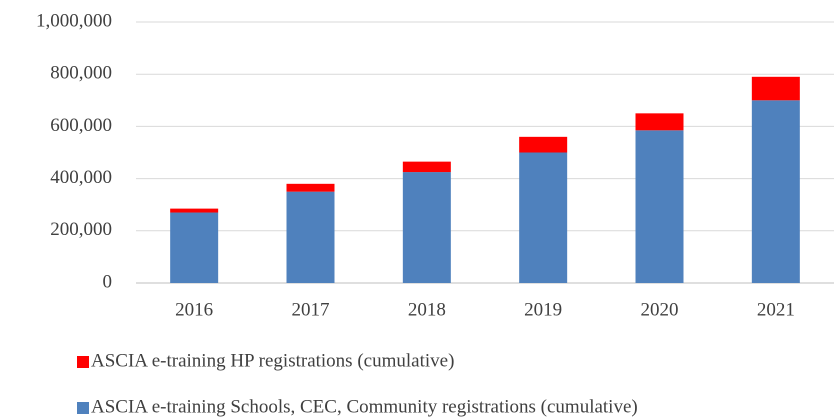 The image size is (834, 418). I want to click on x-tick-label: 2016, so click(194, 309).